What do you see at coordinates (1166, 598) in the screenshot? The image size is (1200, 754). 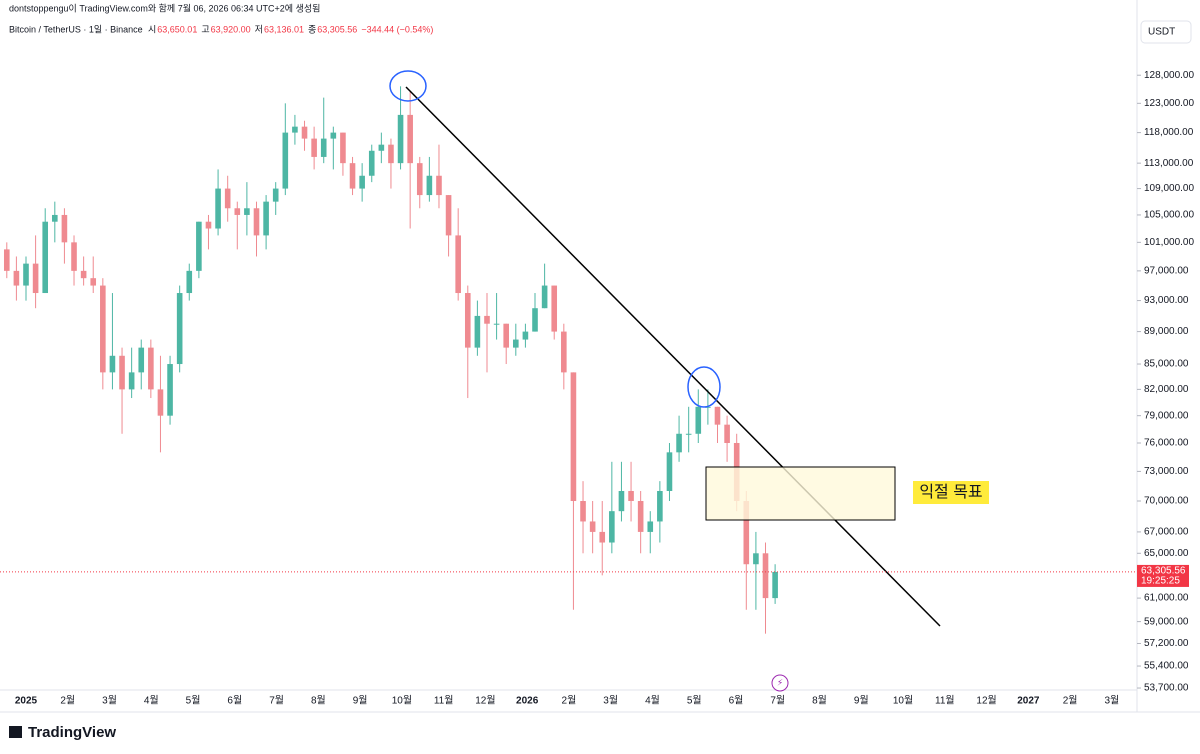 I see `y-tick-label: 61,000.00` at bounding box center [1166, 598].